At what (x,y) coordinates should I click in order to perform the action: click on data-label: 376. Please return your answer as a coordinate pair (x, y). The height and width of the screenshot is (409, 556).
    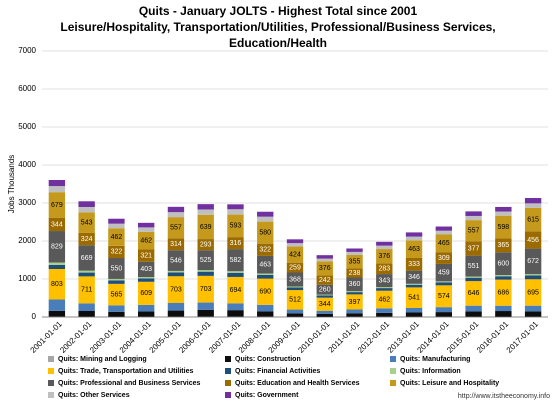
    Looking at the image, I should click on (384, 256).